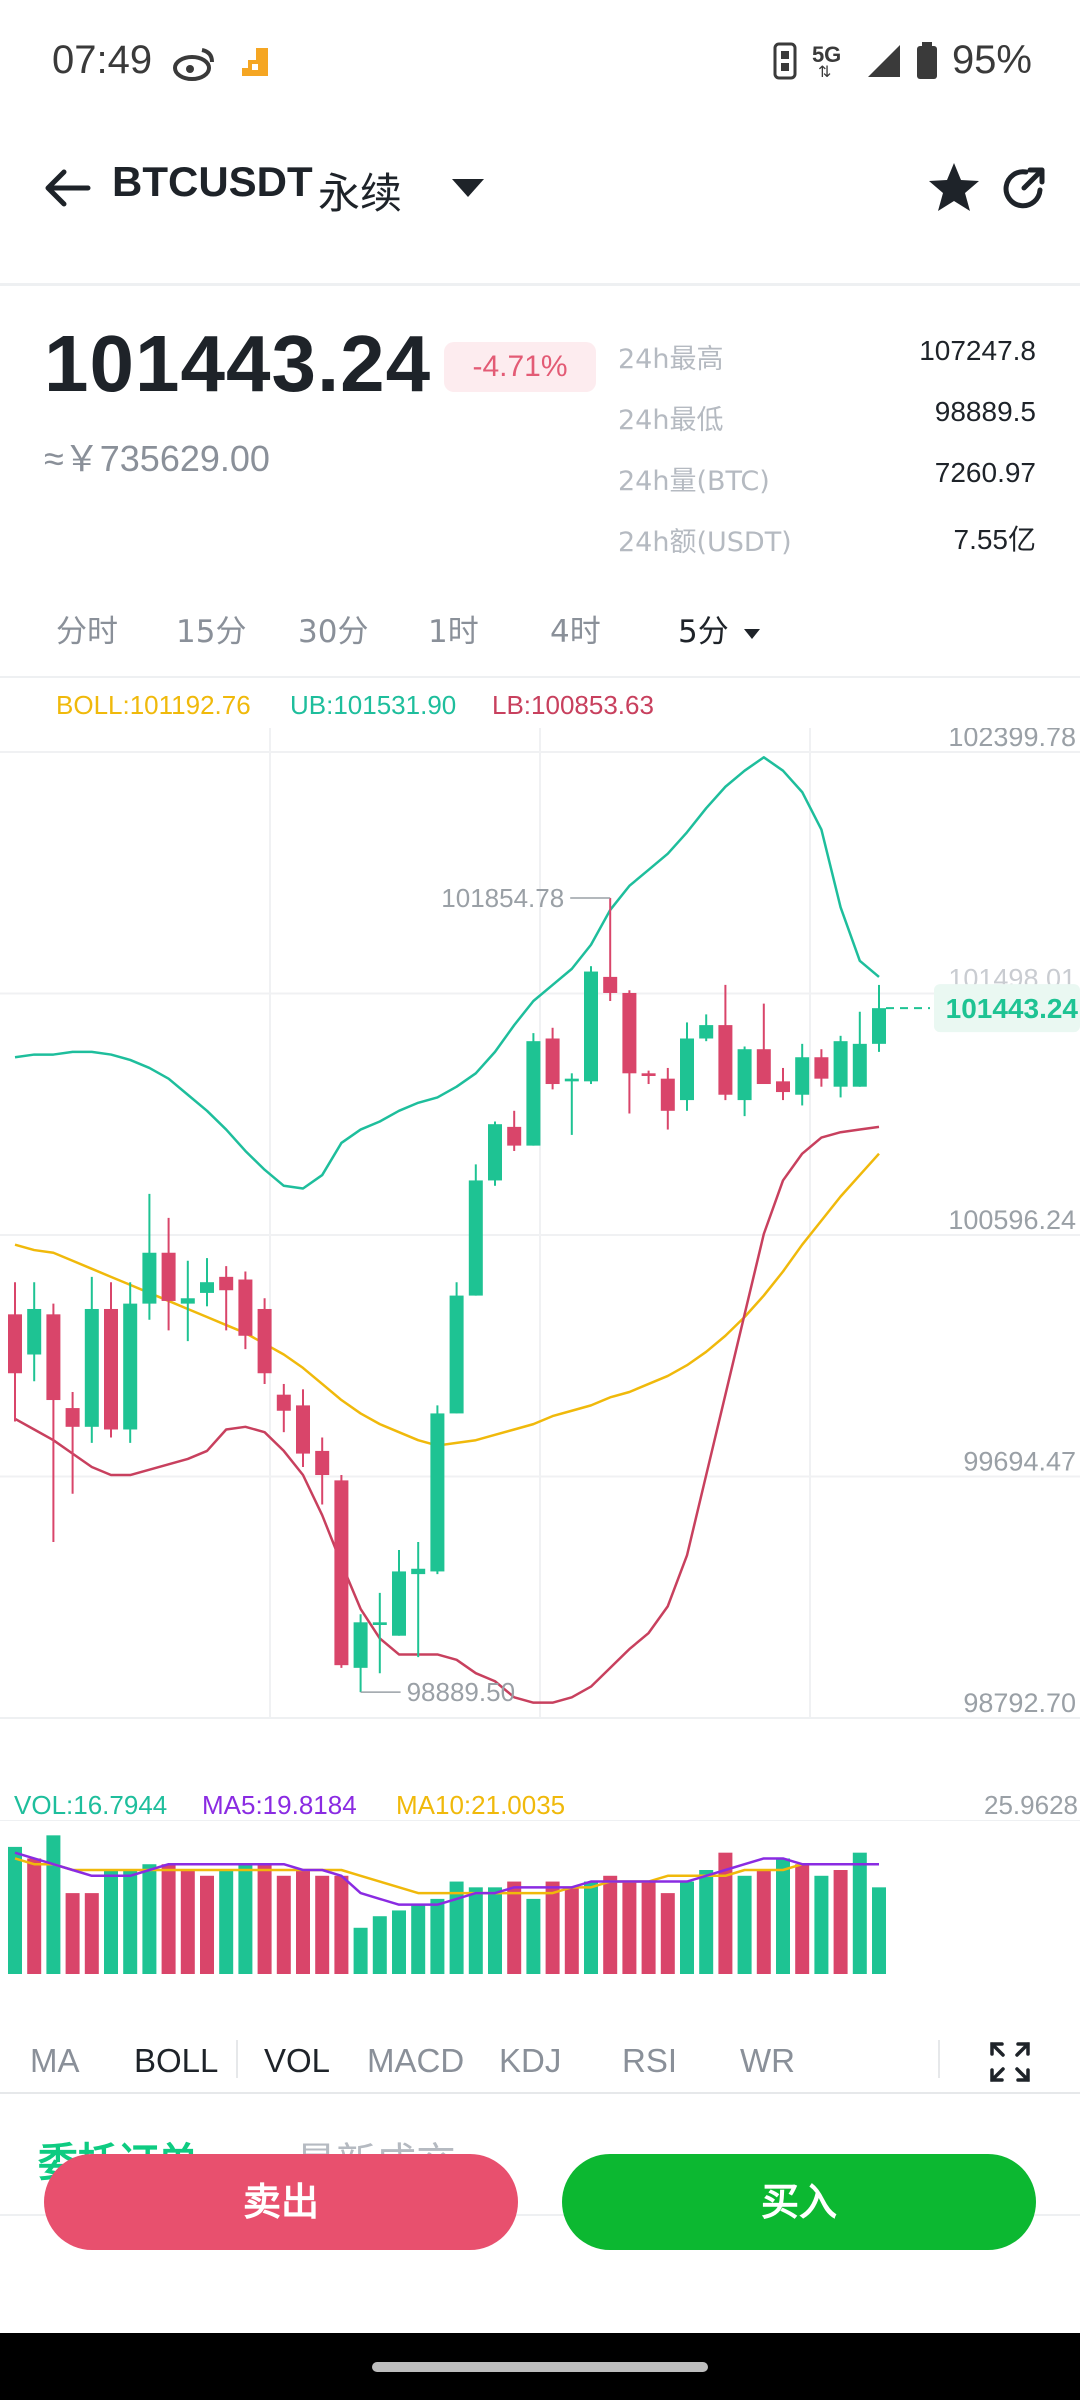 The width and height of the screenshot is (1080, 2400). What do you see at coordinates (694, 481) in the screenshot?
I see `stat-label-volume: 24h量(BTC)` at bounding box center [694, 481].